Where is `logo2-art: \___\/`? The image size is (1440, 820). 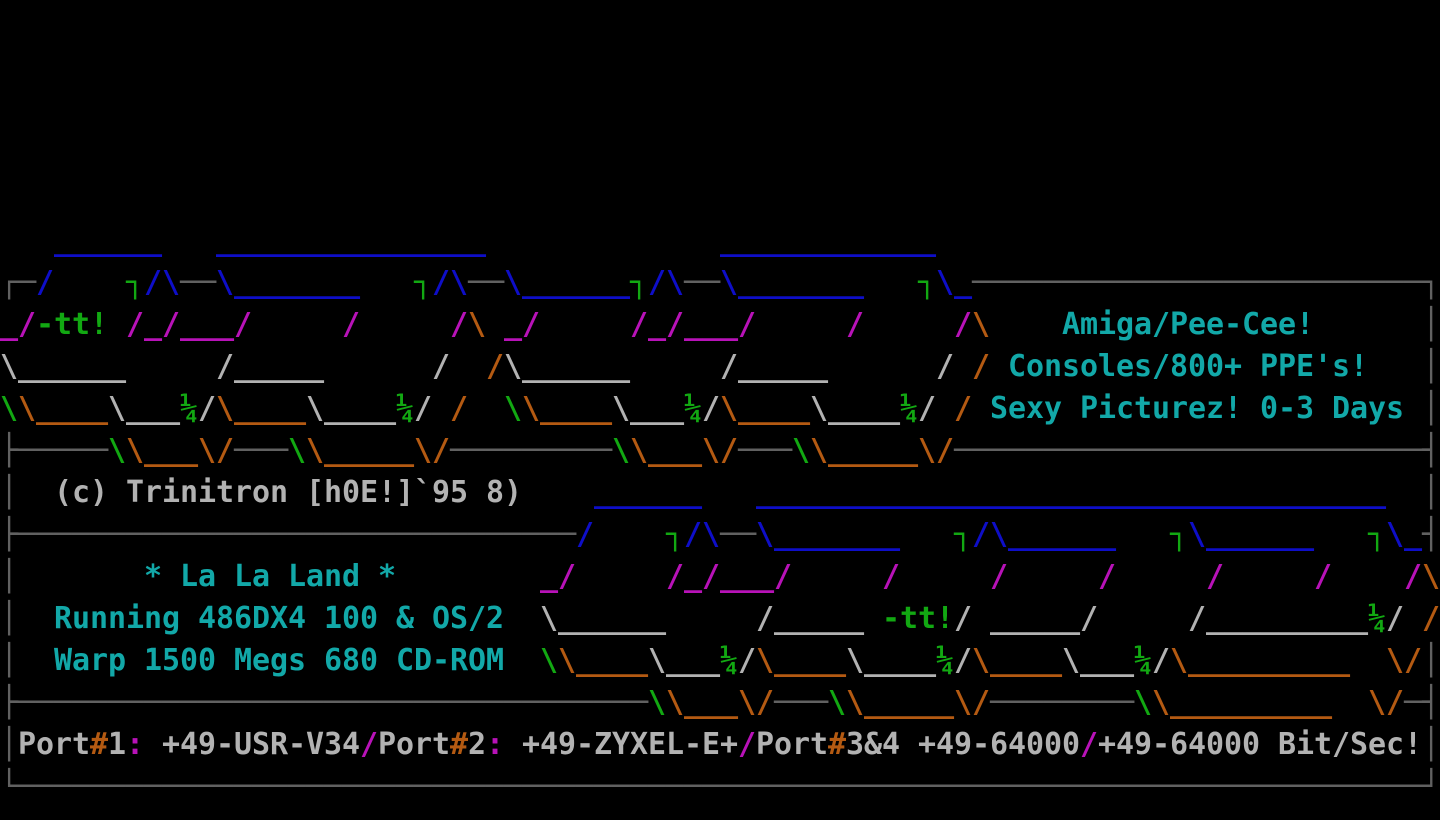 logo2-art: \___\/ is located at coordinates (720, 702).